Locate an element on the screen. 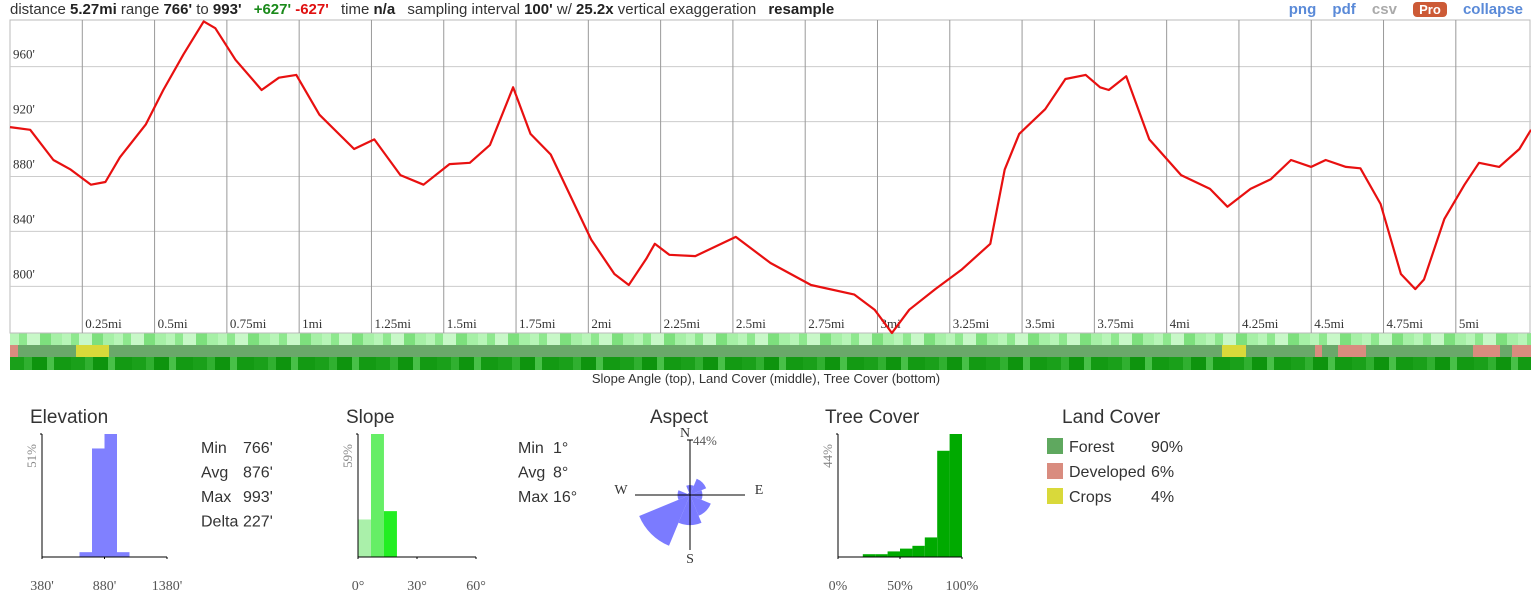 This screenshot has width=1531, height=602. y-tick-label: 800' is located at coordinates (24, 273).